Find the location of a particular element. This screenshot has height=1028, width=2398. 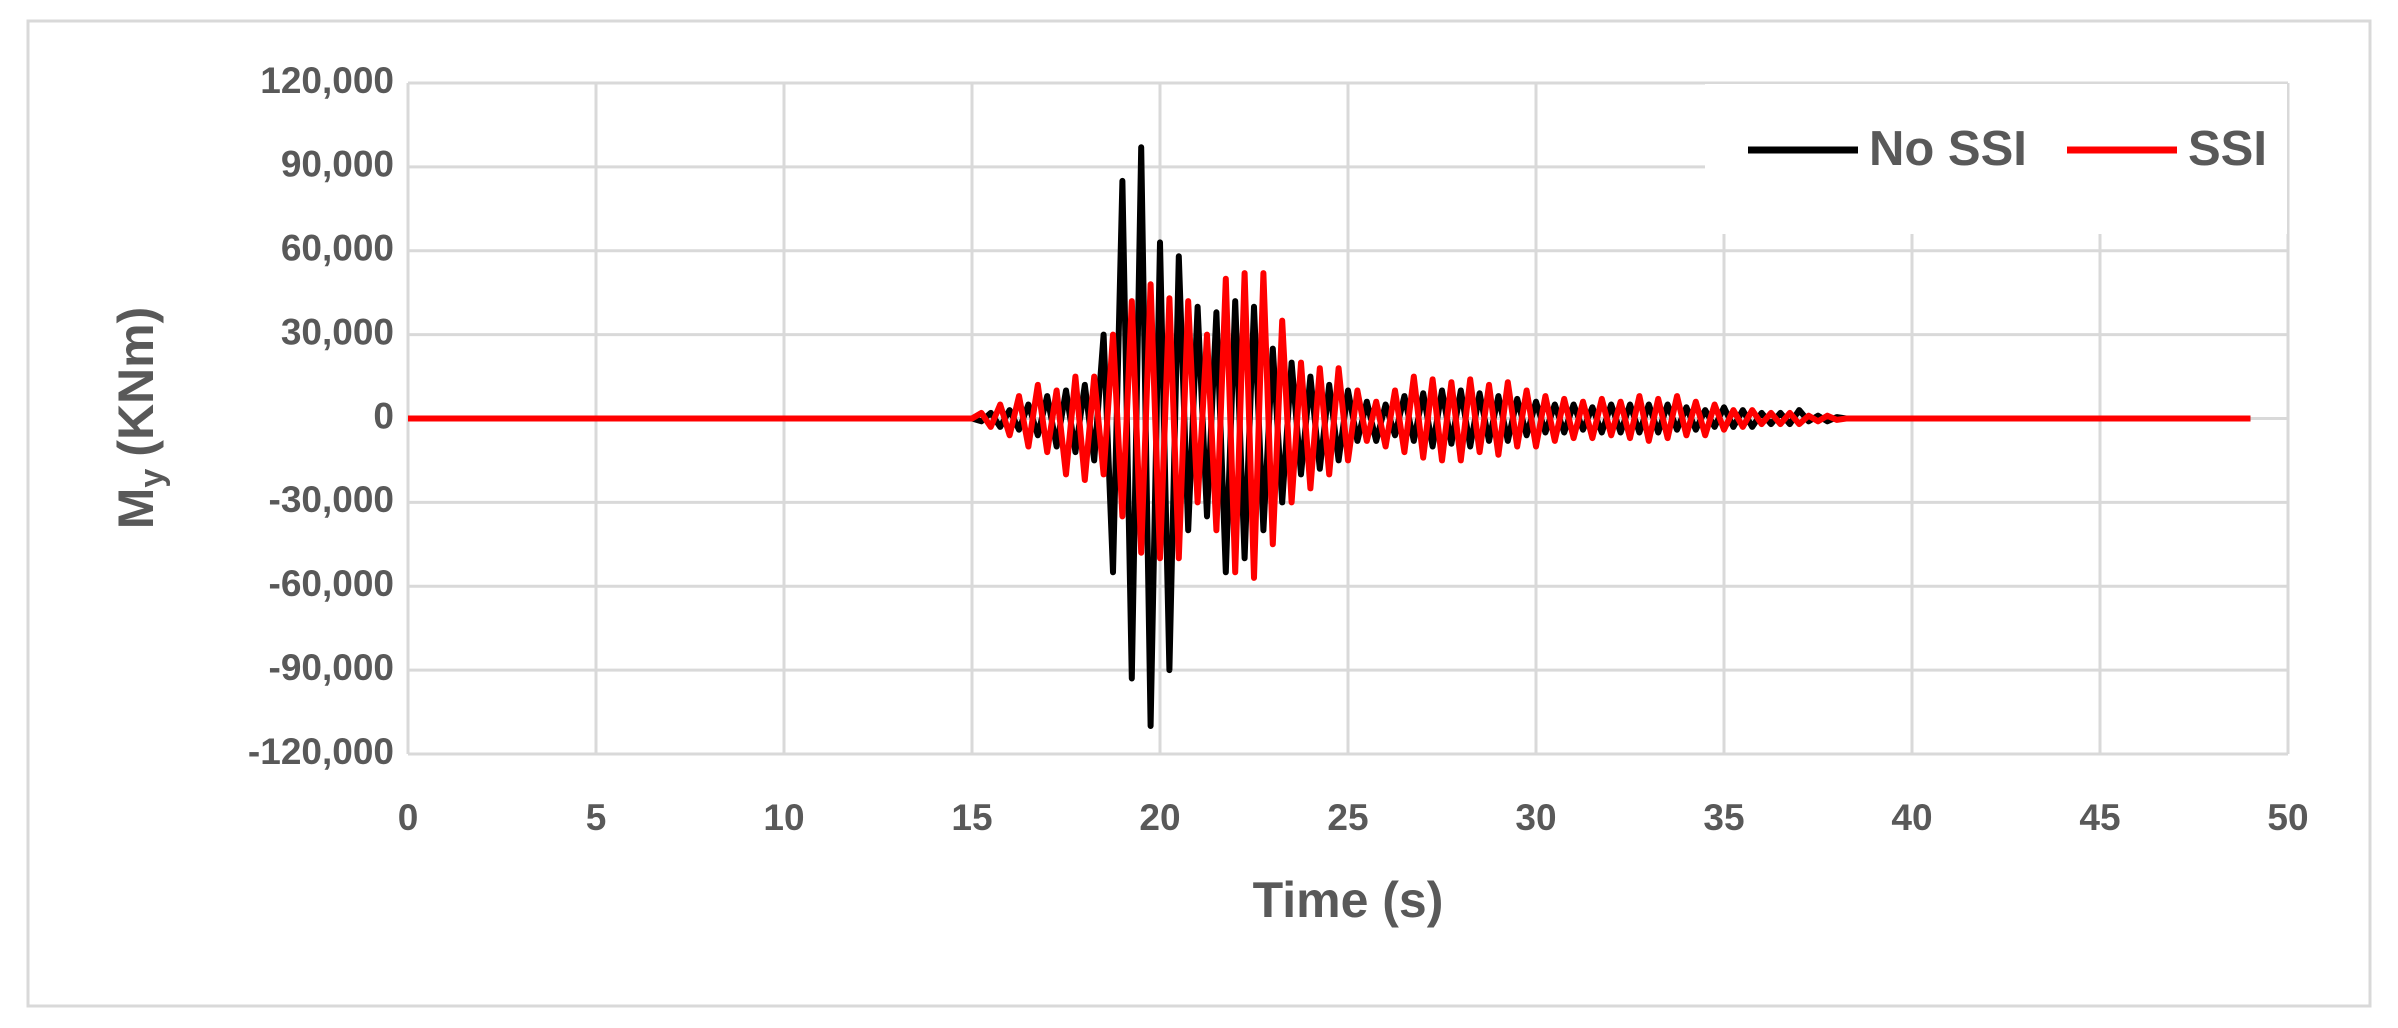

y-tick-label: 60,000 is located at coordinates (337, 248).